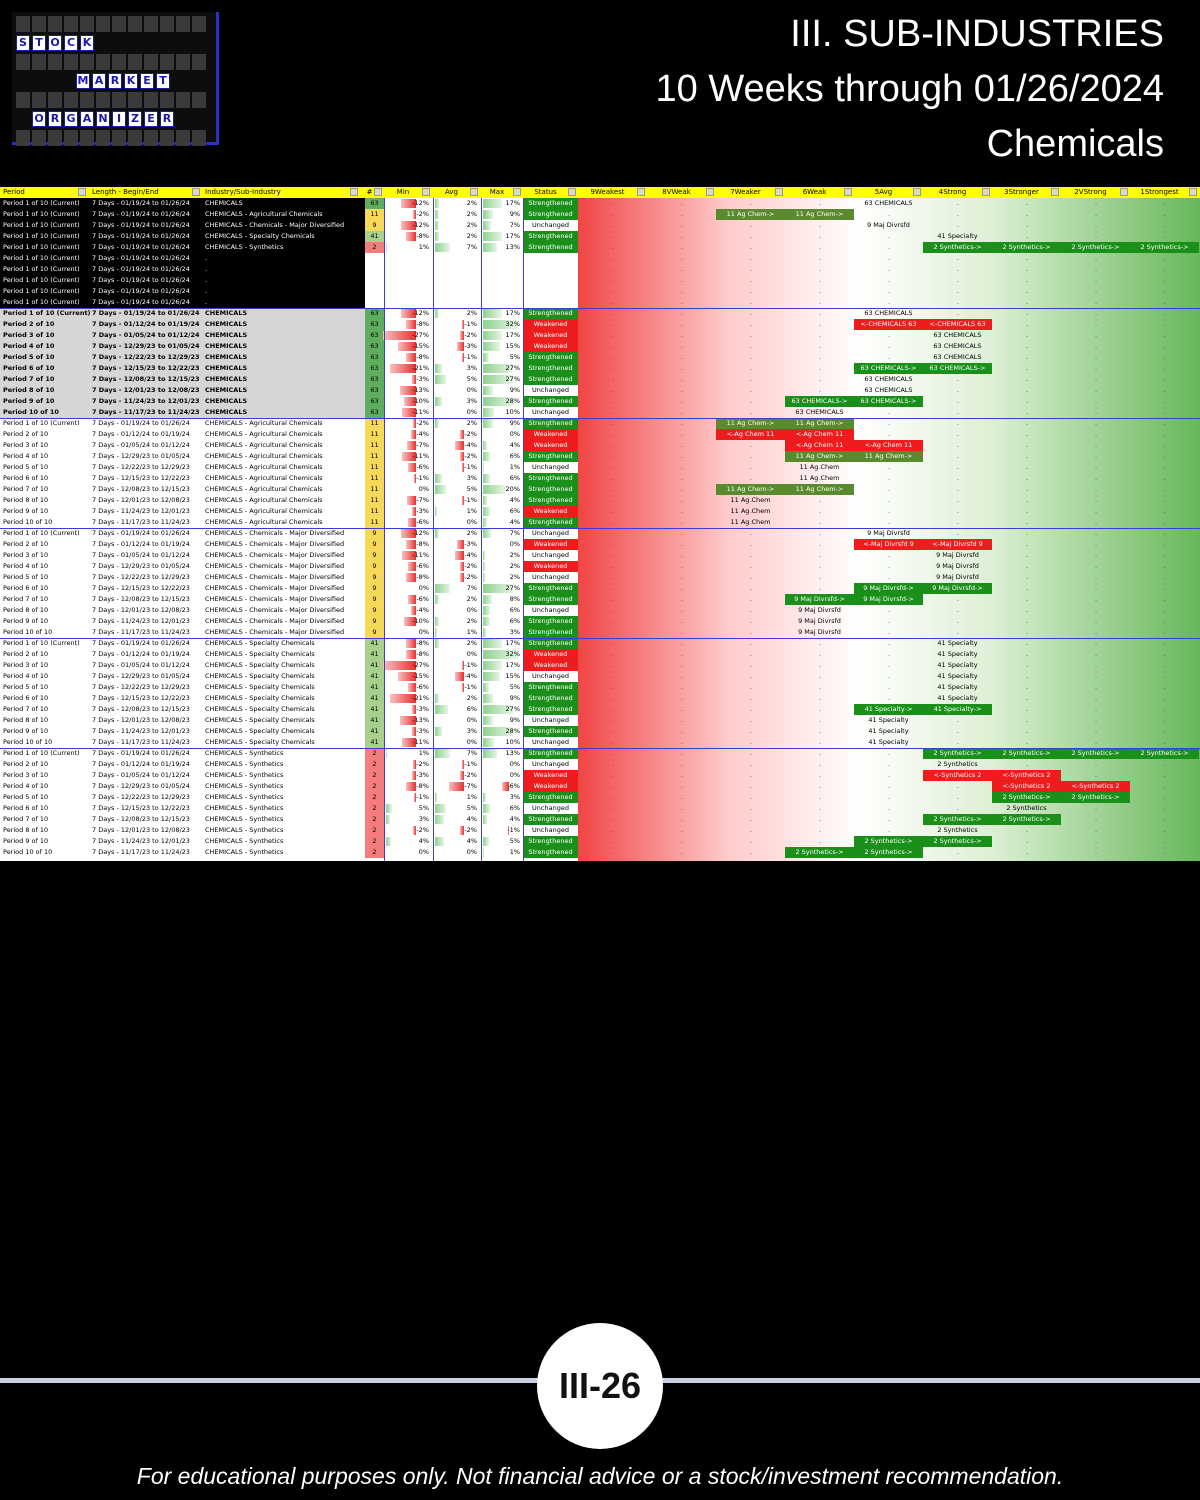 Image resolution: width=1200 pixels, height=1500 pixels. What do you see at coordinates (408, 731) in the screenshot?
I see `min-cell: -3%` at bounding box center [408, 731].